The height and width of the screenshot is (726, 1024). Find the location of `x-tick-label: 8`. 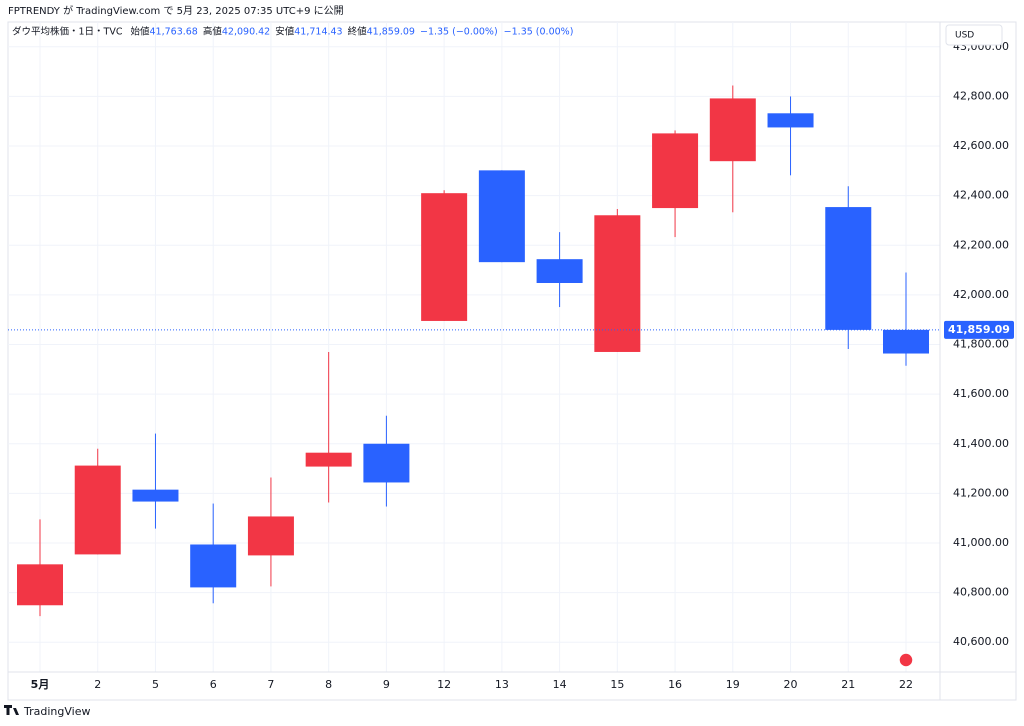

x-tick-label: 8 is located at coordinates (328, 684).